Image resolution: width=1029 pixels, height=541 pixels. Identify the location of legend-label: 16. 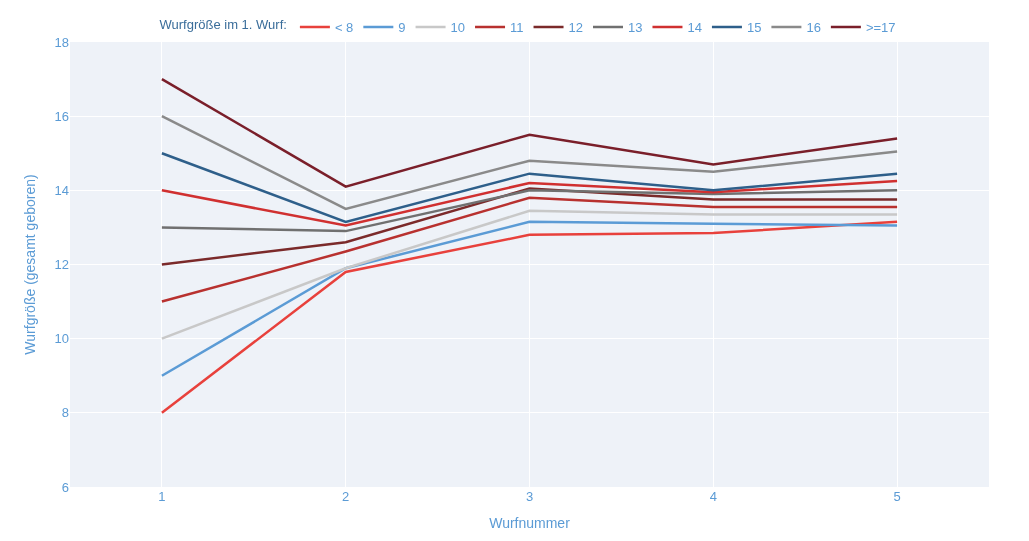
(813, 28).